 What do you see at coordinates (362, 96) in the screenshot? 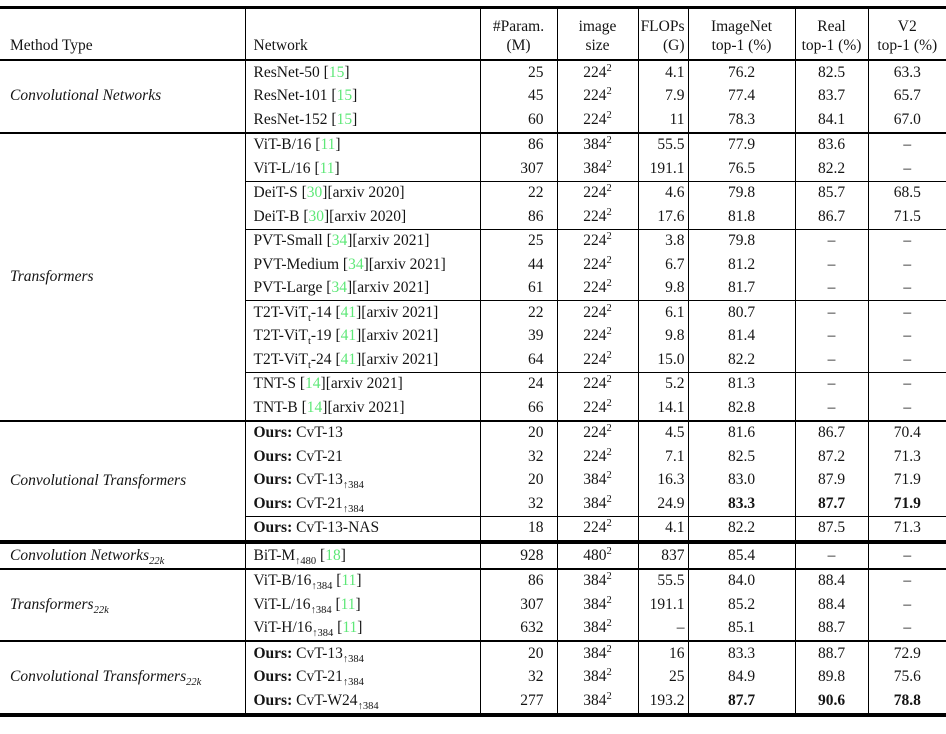
I see `network-cell: ResNet-101 [15]` at bounding box center [362, 96].